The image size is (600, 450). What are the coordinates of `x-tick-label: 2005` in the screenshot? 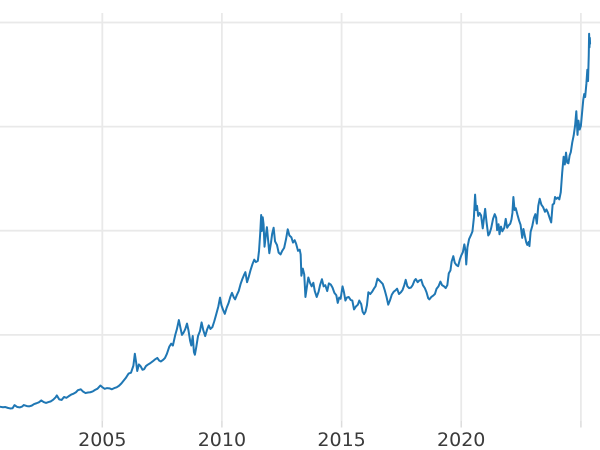 It's located at (102, 439).